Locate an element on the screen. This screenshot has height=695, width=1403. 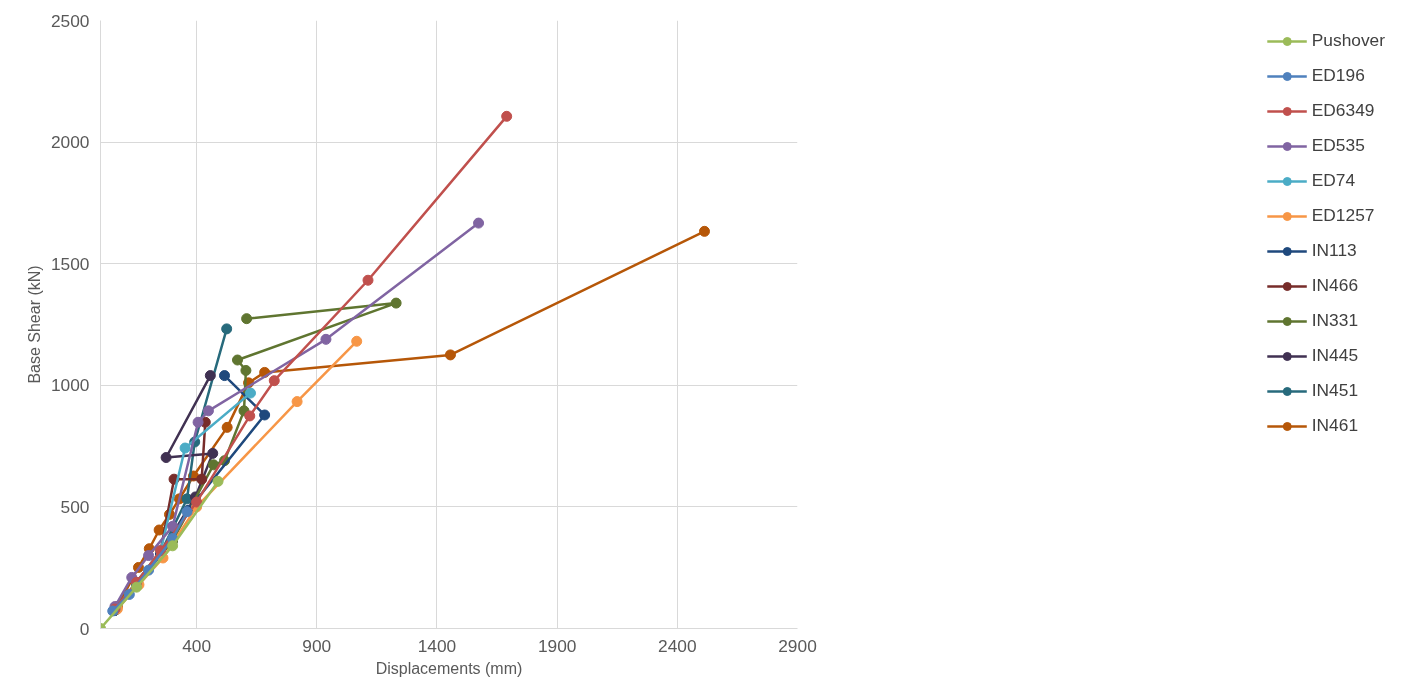
y-tick-label: 2000 is located at coordinates (70, 142).